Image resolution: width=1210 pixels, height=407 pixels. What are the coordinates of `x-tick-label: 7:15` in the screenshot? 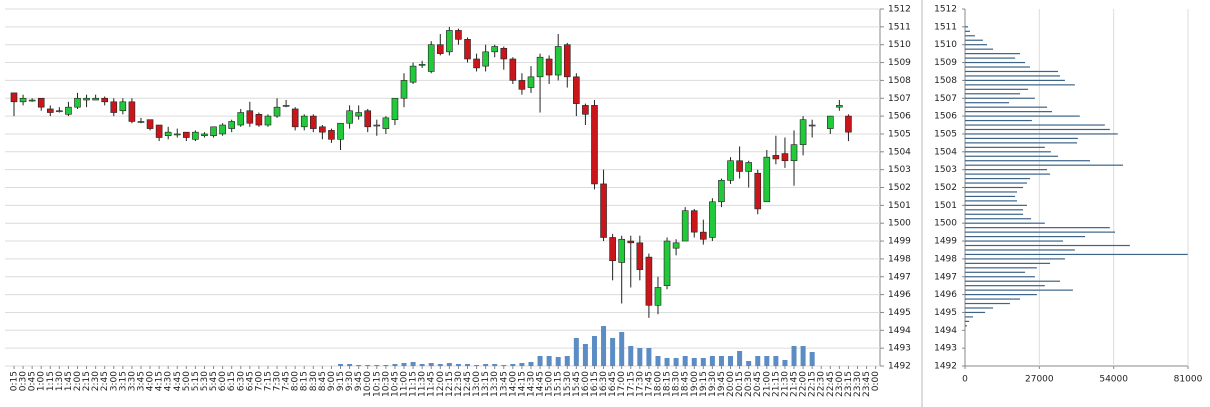 It's located at (268, 381).